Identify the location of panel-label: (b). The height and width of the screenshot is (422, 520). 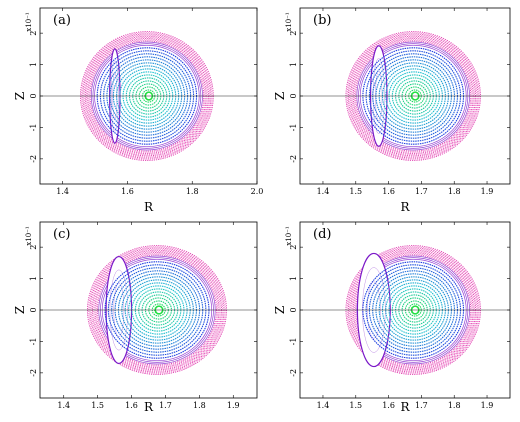
(322, 20).